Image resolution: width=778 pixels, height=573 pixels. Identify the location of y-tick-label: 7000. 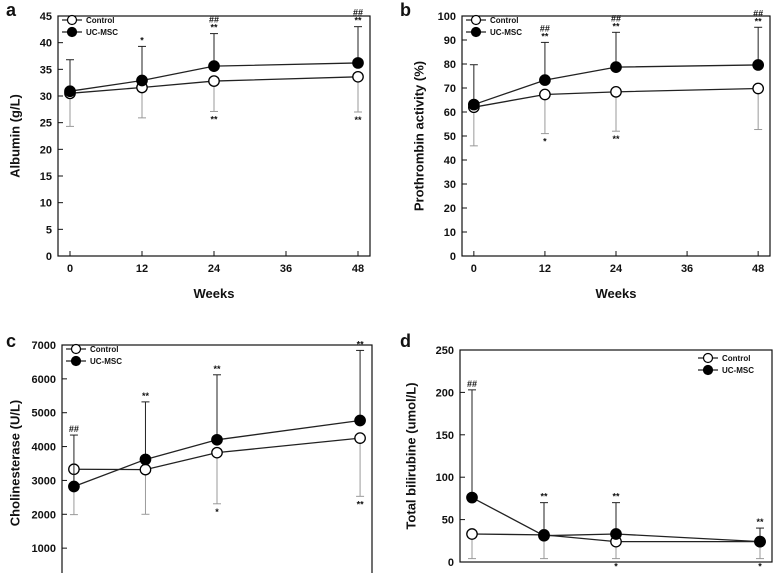
(44, 346).